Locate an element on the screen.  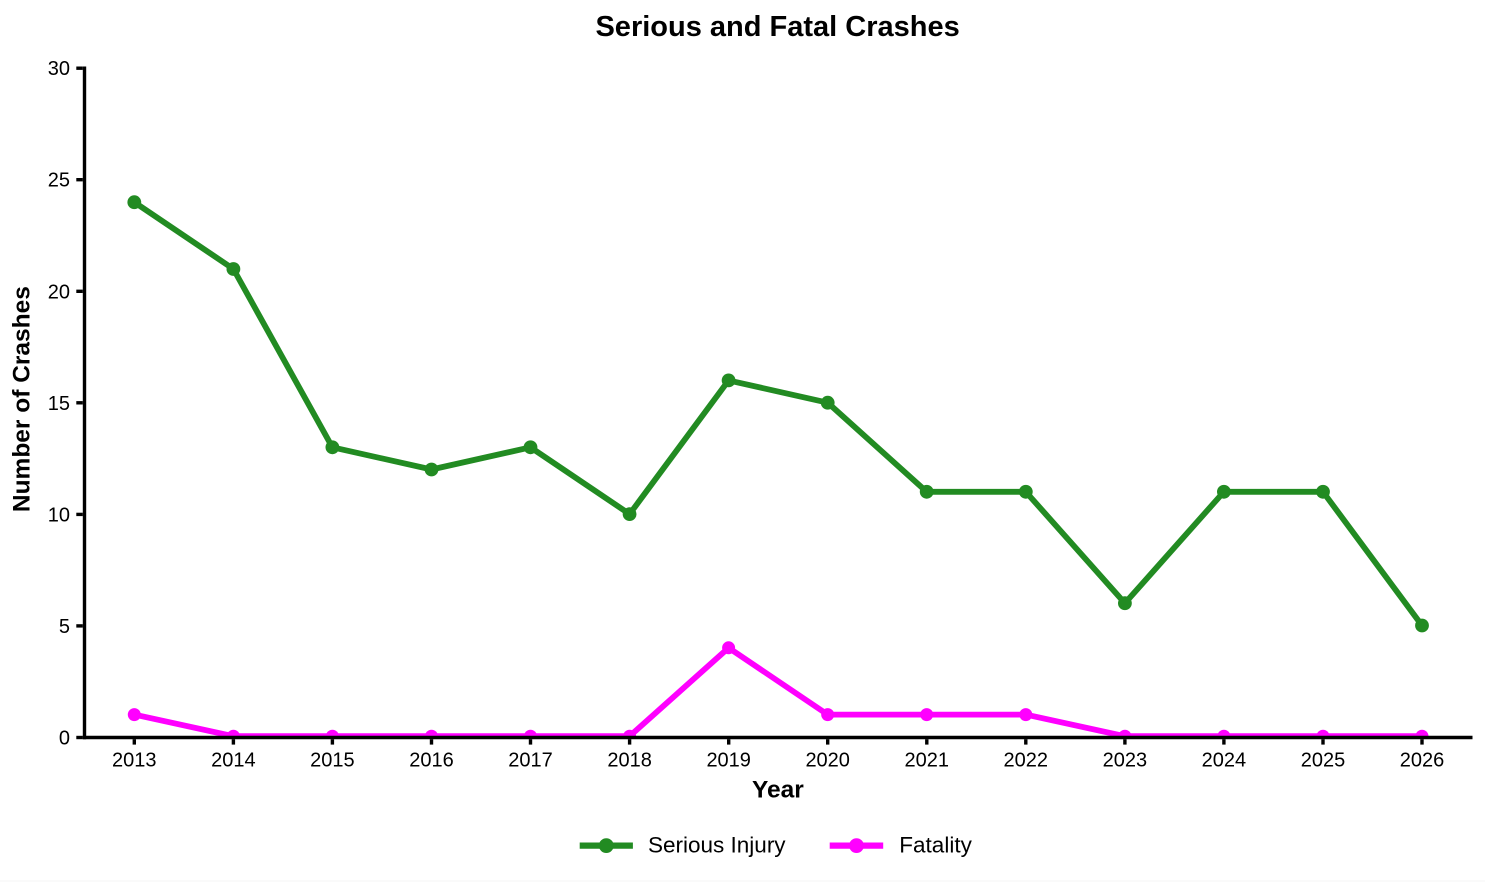
svg-text: 2013 is located at coordinates (134, 761).